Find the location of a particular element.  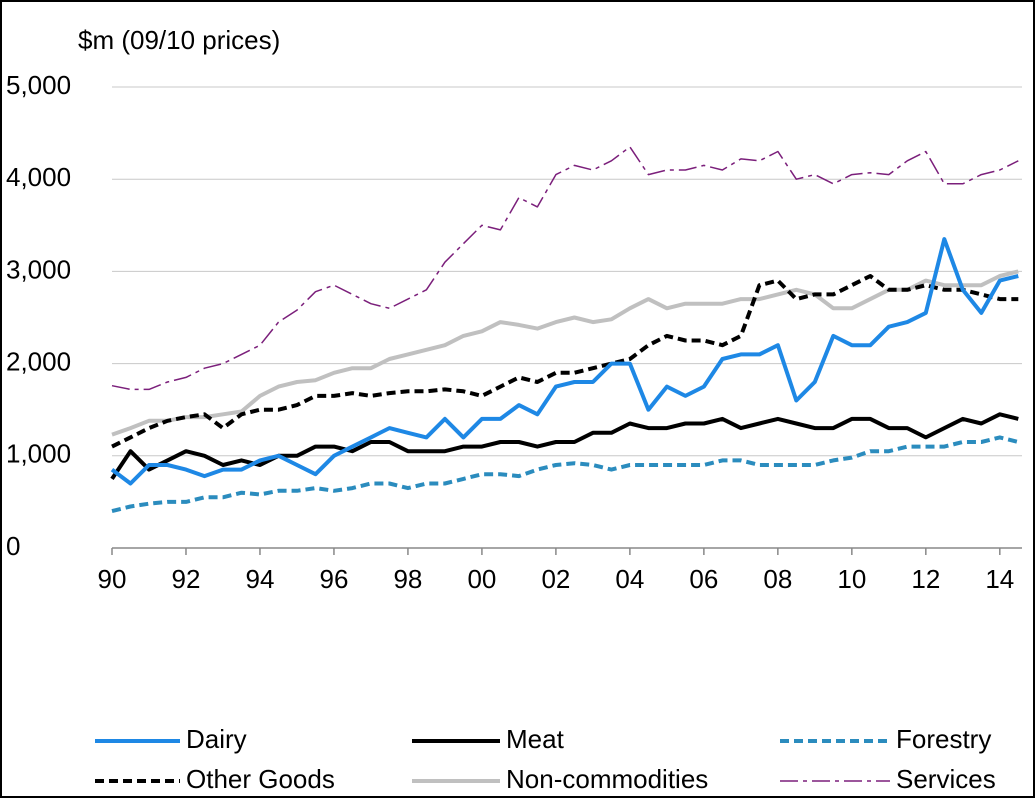

x-tick-label: 02 is located at coordinates (555, 579).